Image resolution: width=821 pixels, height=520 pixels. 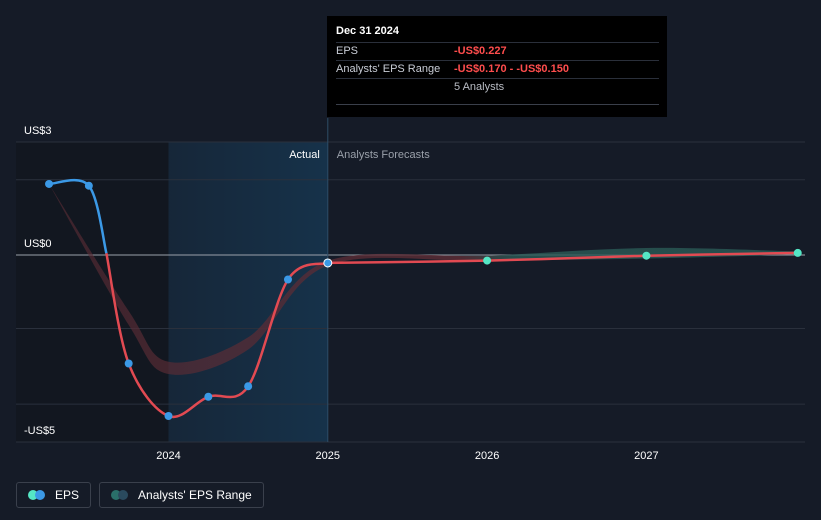 I want to click on y-tick-label: US$3, so click(x=38, y=131).